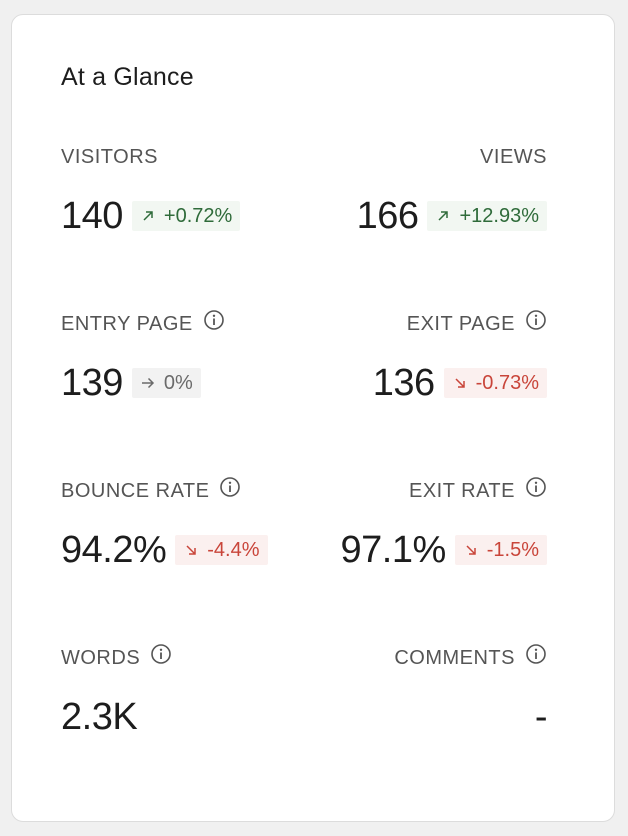 This screenshot has height=836, width=628. What do you see at coordinates (127, 323) in the screenshot?
I see `stat-label: ENTRY PAGE` at bounding box center [127, 323].